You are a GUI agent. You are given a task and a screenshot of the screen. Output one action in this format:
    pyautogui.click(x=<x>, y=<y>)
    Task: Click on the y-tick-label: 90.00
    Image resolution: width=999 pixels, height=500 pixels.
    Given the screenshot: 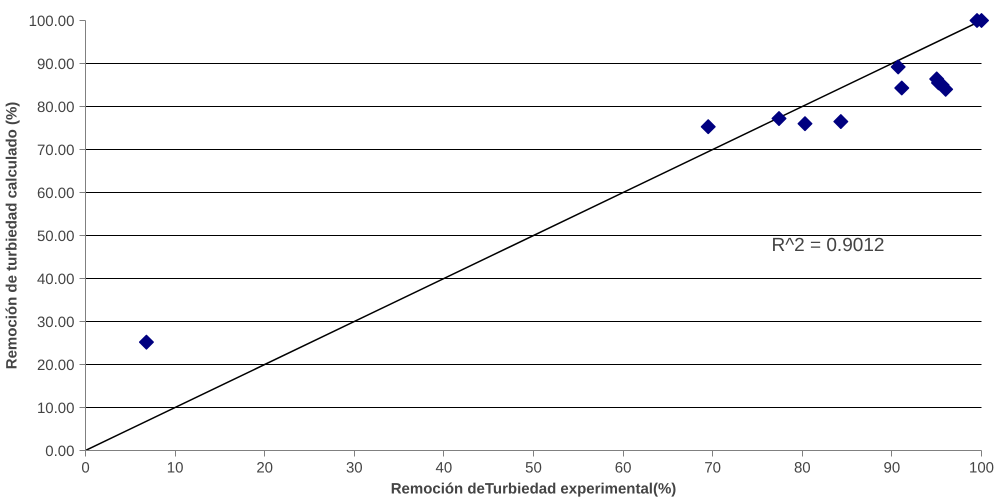 What is the action you would take?
    pyautogui.click(x=55, y=64)
    